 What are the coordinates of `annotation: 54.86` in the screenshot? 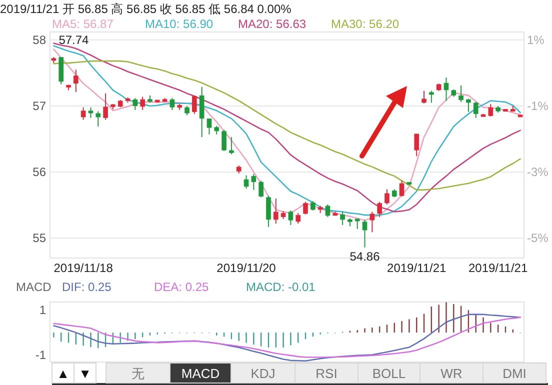 It's located at (365, 256).